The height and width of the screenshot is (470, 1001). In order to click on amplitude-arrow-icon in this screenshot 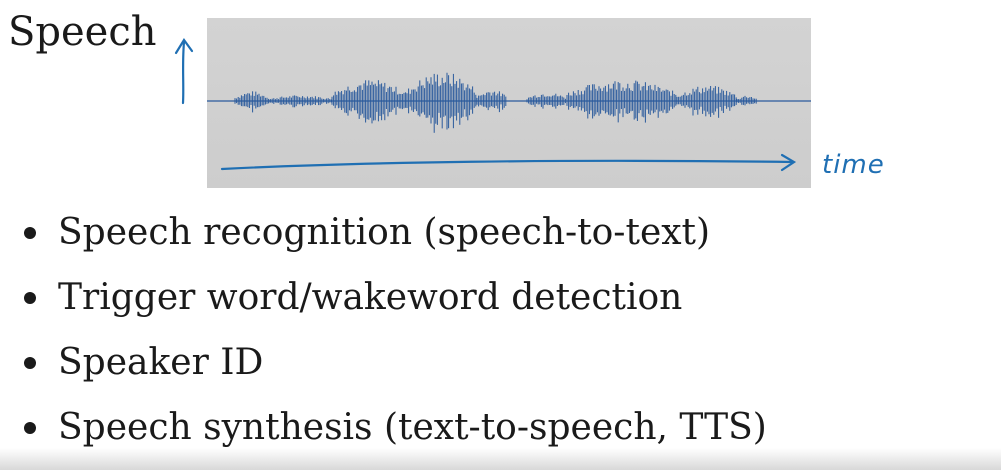, I will do `click(184, 71)`.